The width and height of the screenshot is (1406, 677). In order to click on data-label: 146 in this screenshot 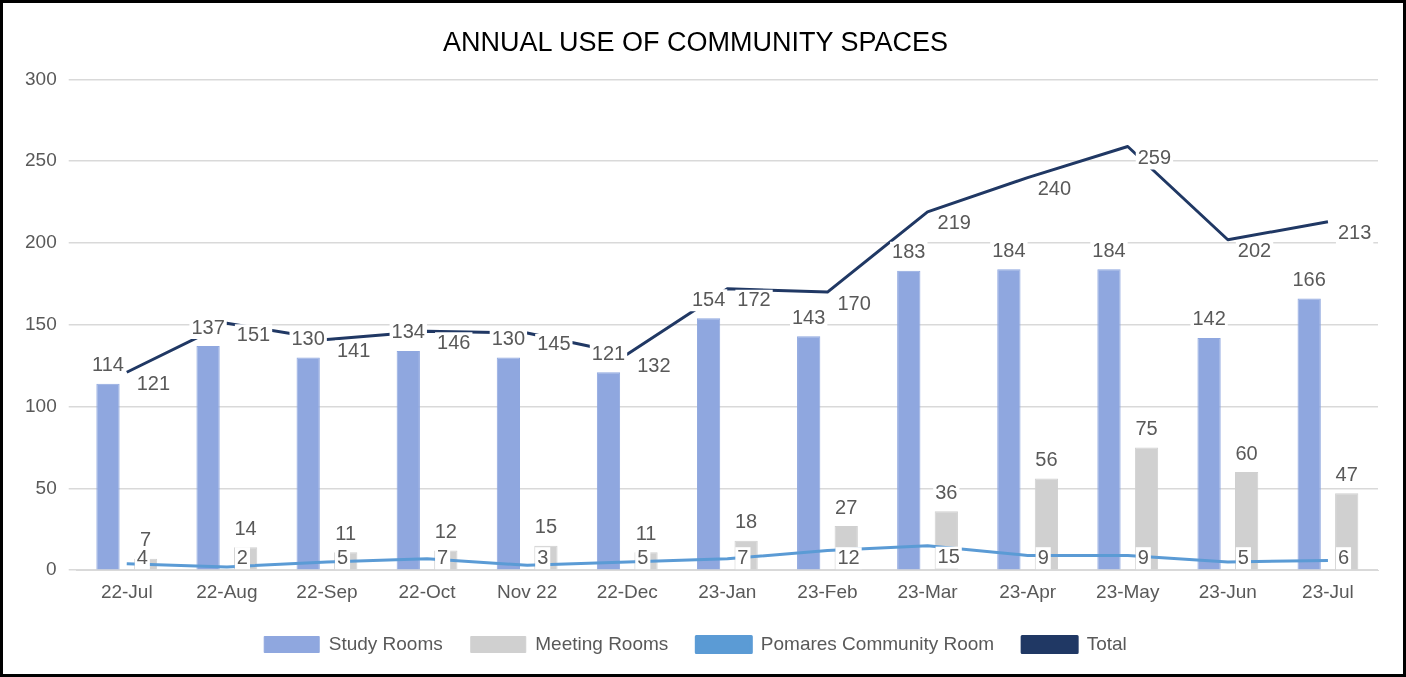, I will do `click(454, 341)`.